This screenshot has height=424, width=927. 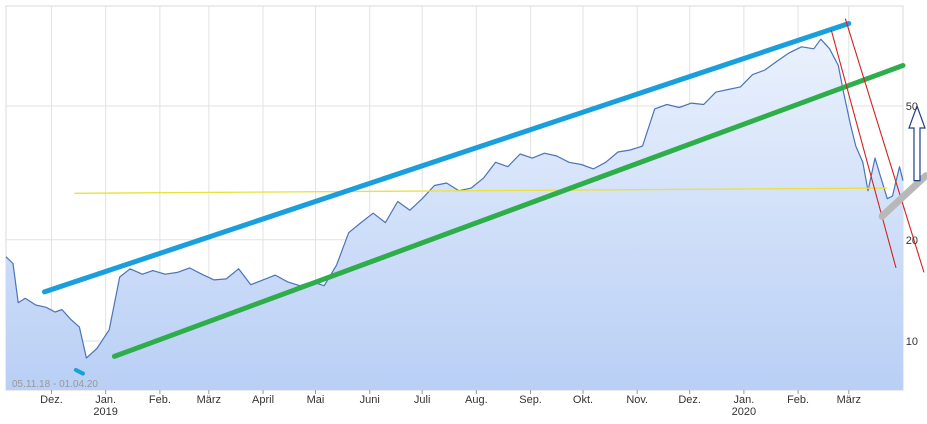 I want to click on x-tick-year-label: 2020, so click(x=744, y=412).